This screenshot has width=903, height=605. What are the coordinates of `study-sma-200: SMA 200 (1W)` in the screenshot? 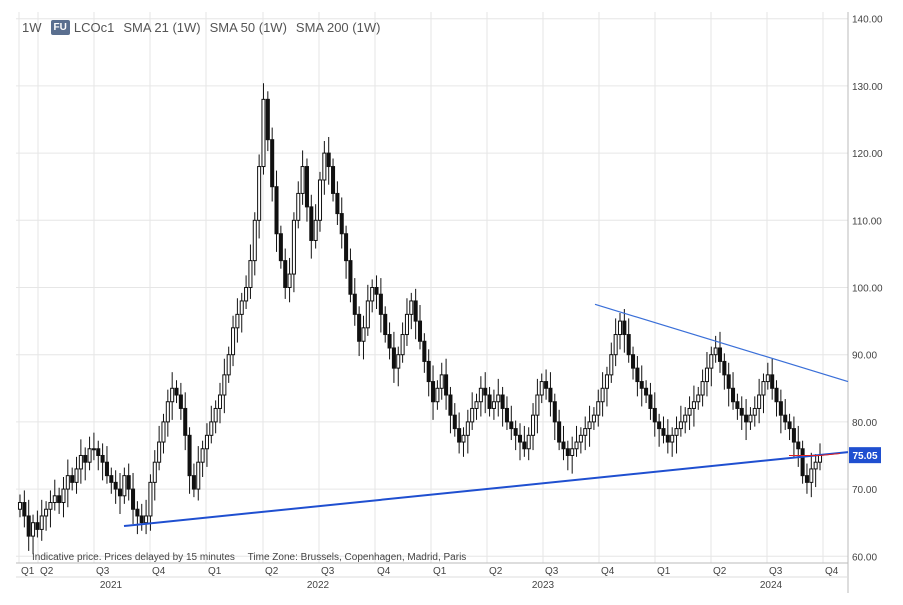 It's located at (338, 27).